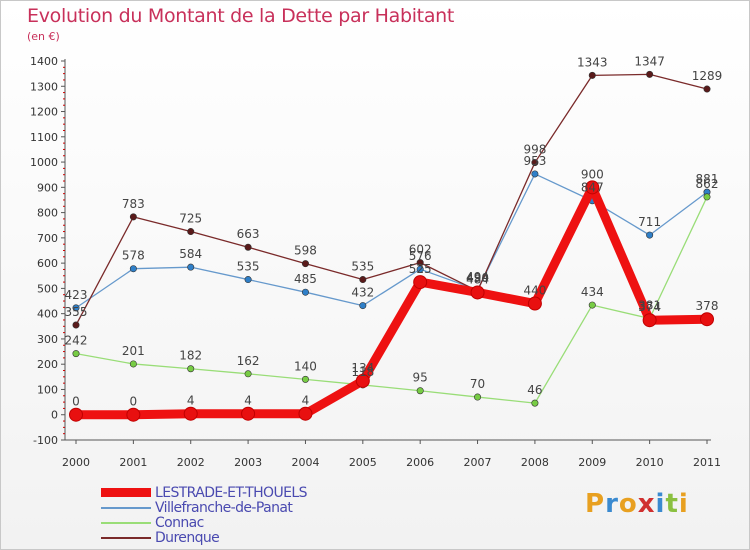 The width and height of the screenshot is (750, 550). I want to click on data-label: 663, so click(248, 234).